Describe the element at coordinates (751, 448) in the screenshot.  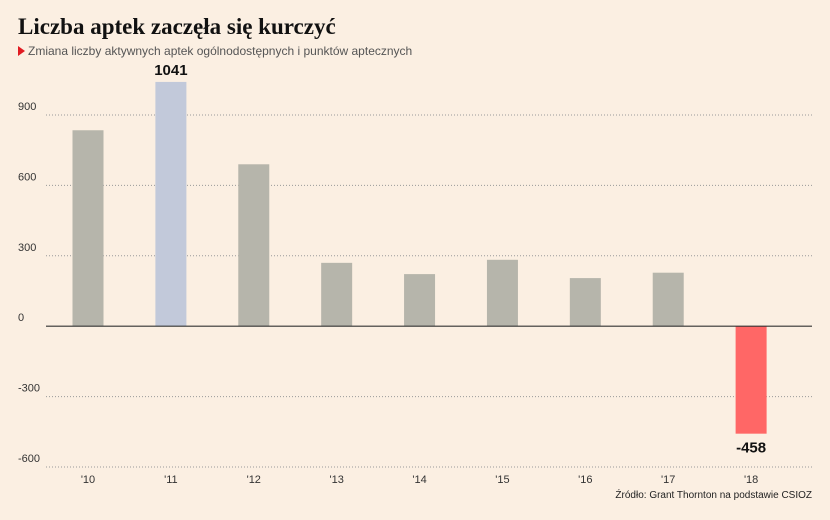
I see `data-label: -458` at that location.